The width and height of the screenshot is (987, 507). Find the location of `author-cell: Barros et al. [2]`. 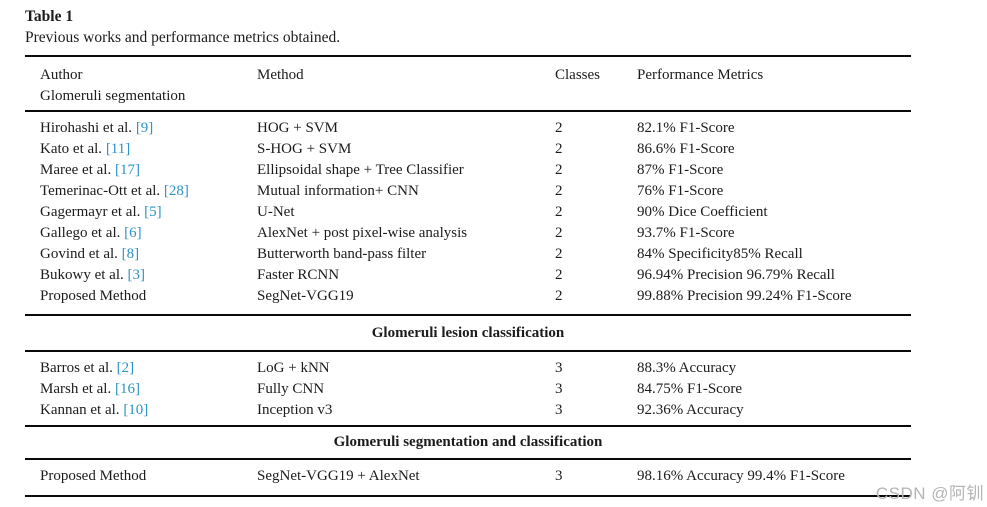

author-cell: Barros et al. [2] is located at coordinates (141, 368).